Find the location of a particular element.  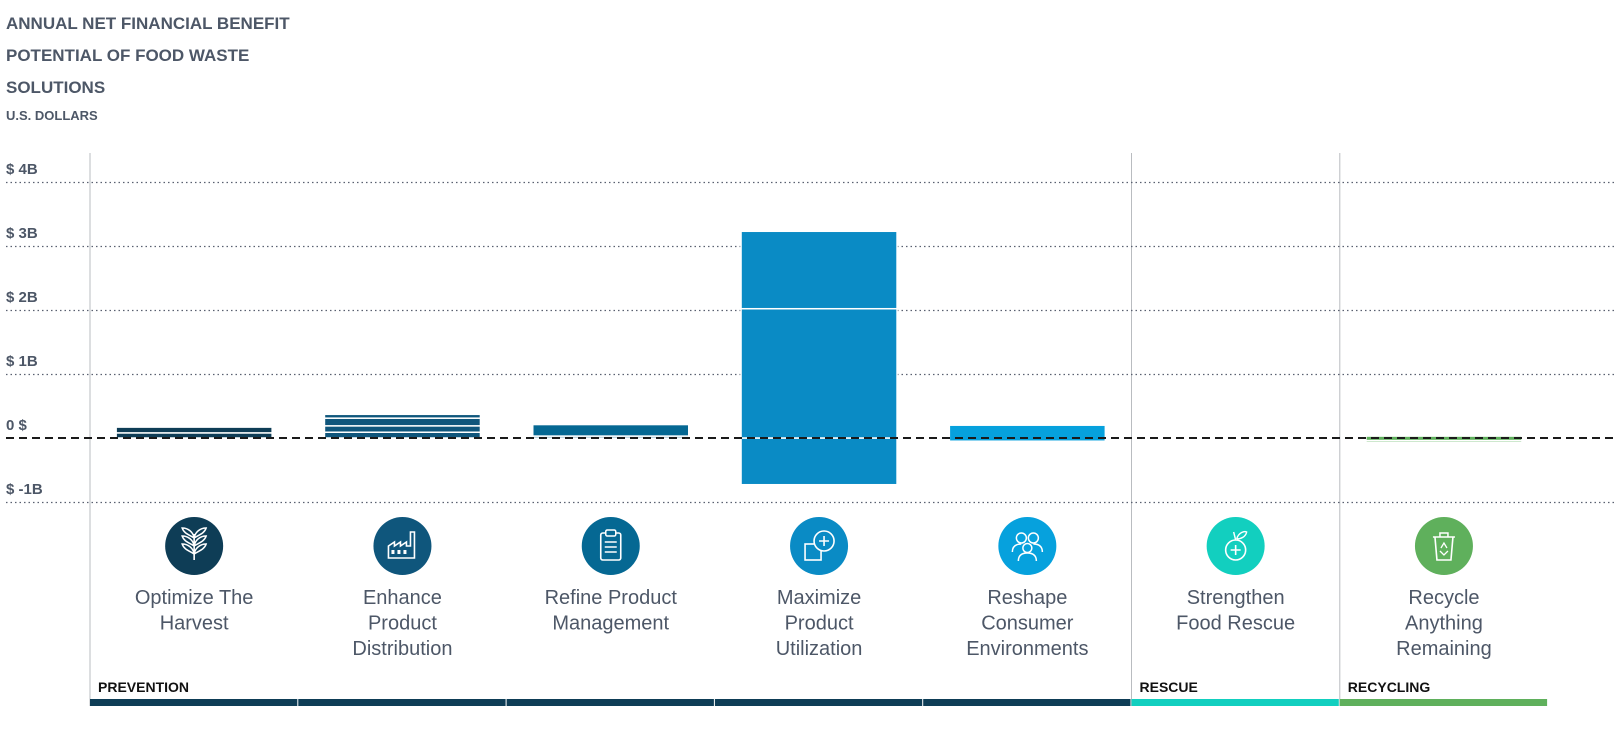

y-tick-label-5: $ -1B is located at coordinates (24, 489).